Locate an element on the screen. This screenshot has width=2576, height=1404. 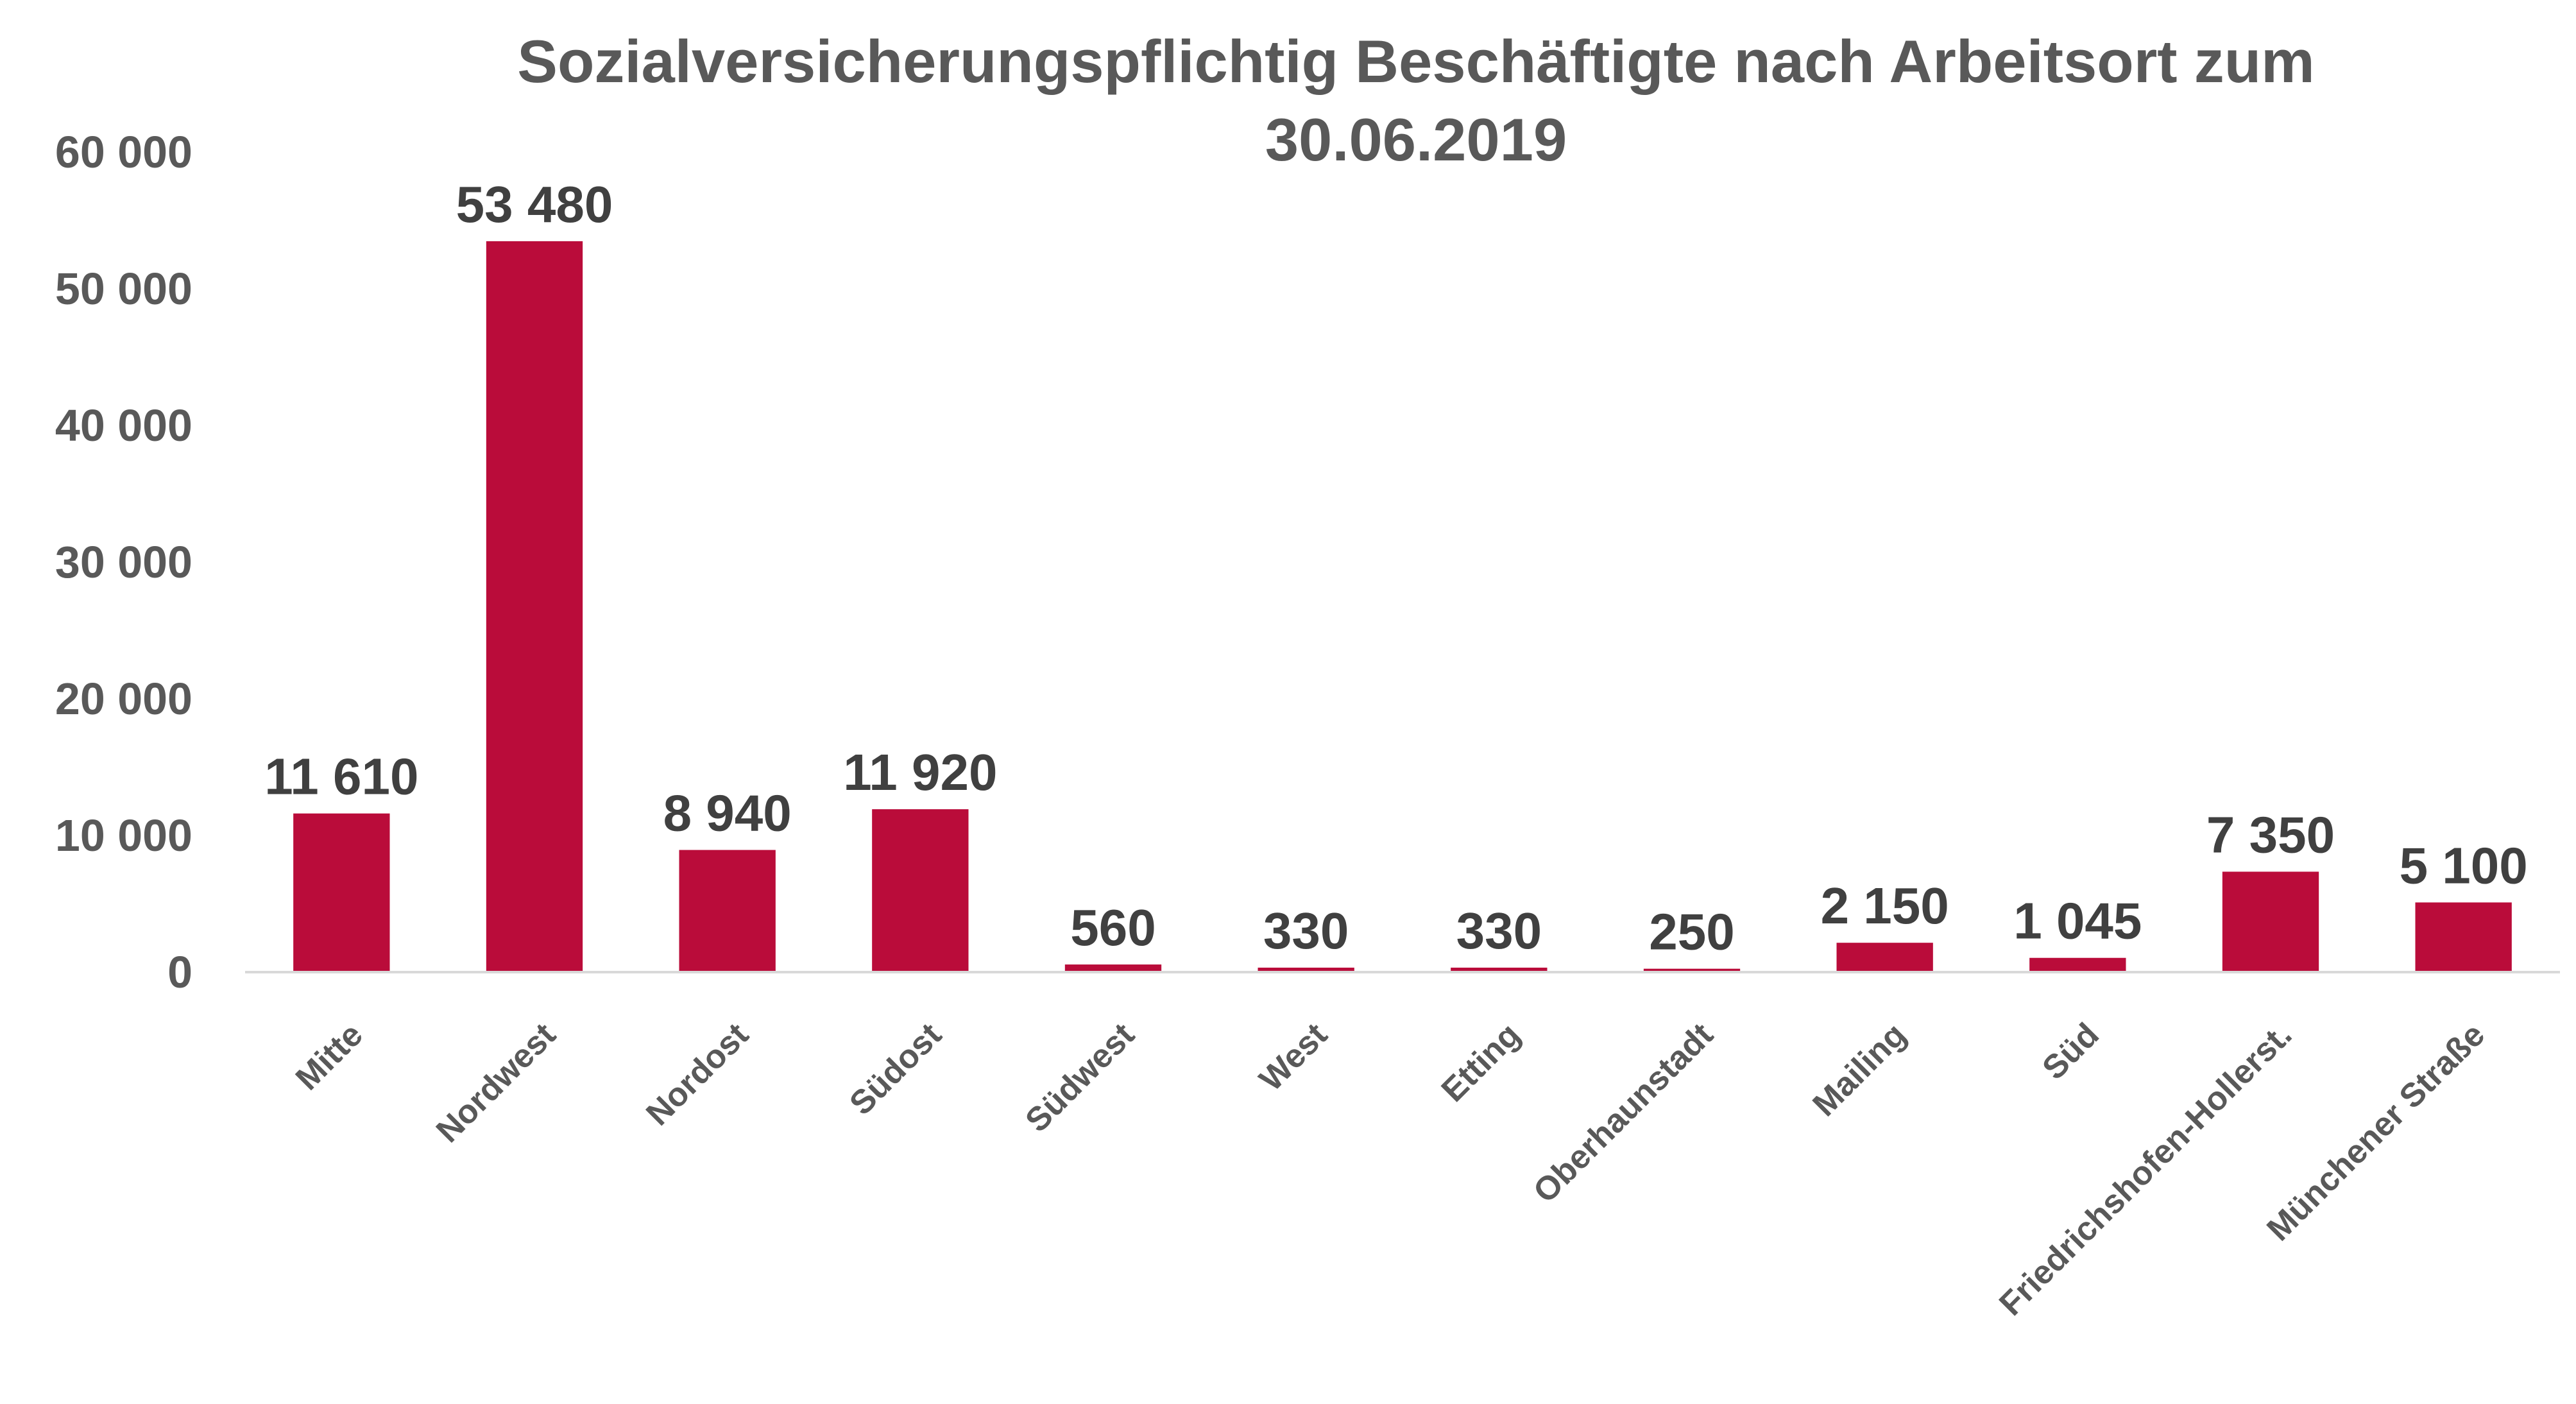
x-tick-label: Münchener Straße is located at coordinates (2376, 1132).